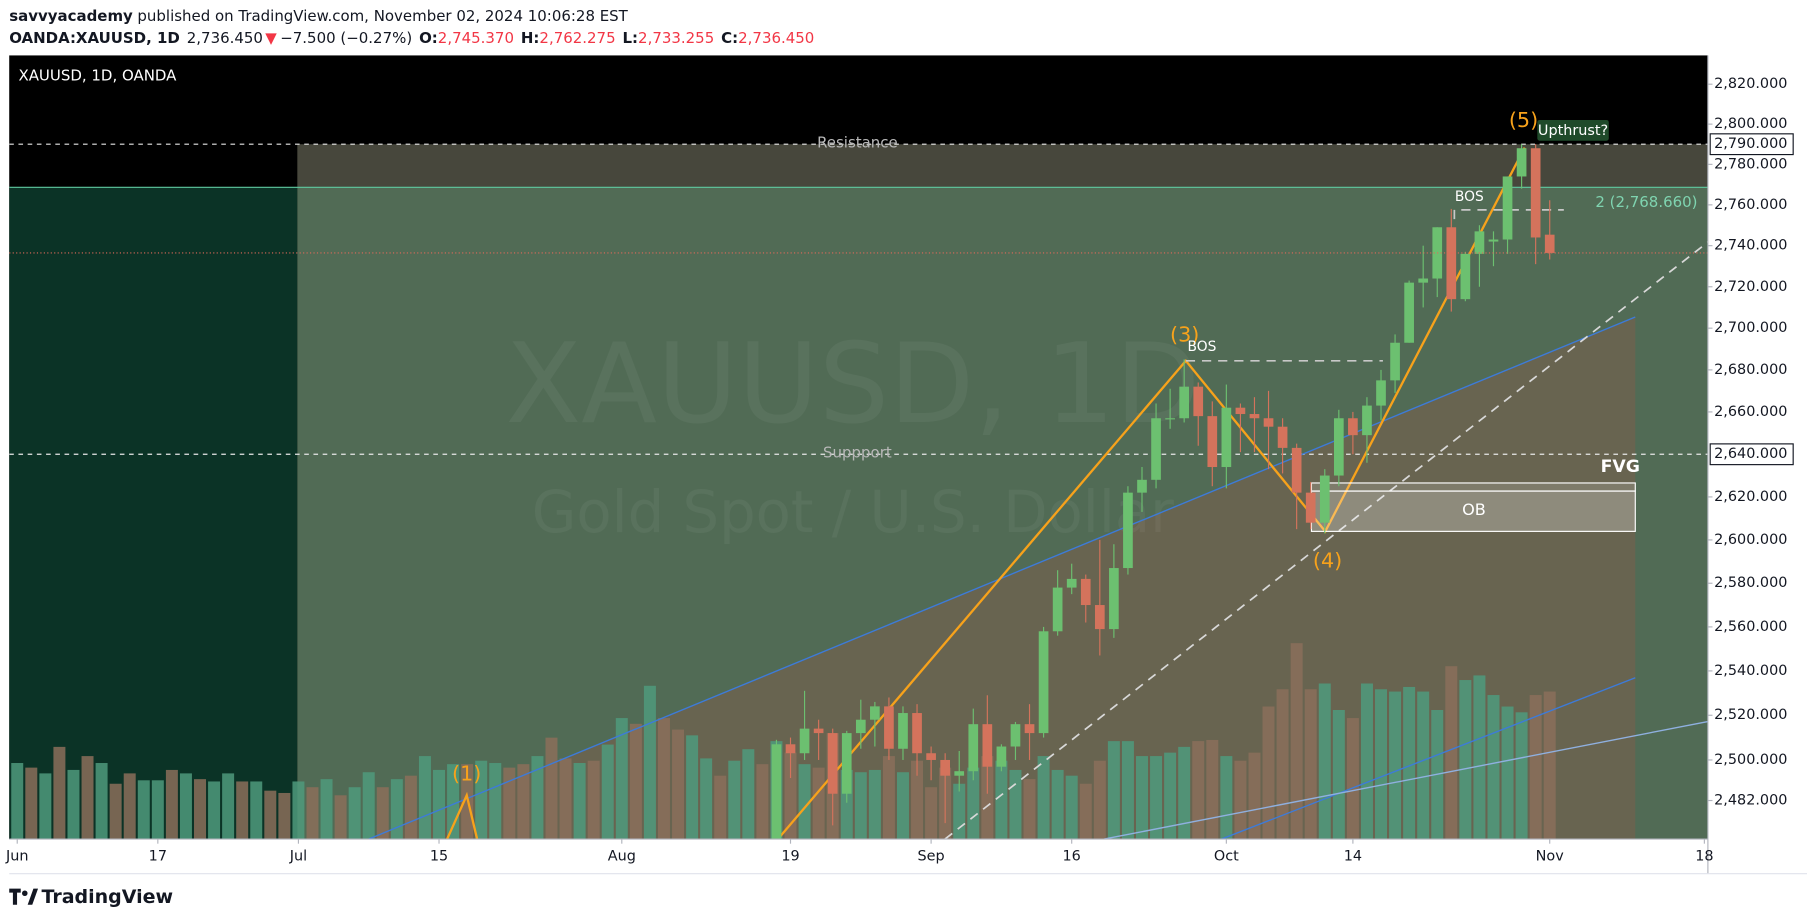 This screenshot has height=921, width=1807. What do you see at coordinates (1751, 144) in the screenshot?
I see `level-price-box` at bounding box center [1751, 144].